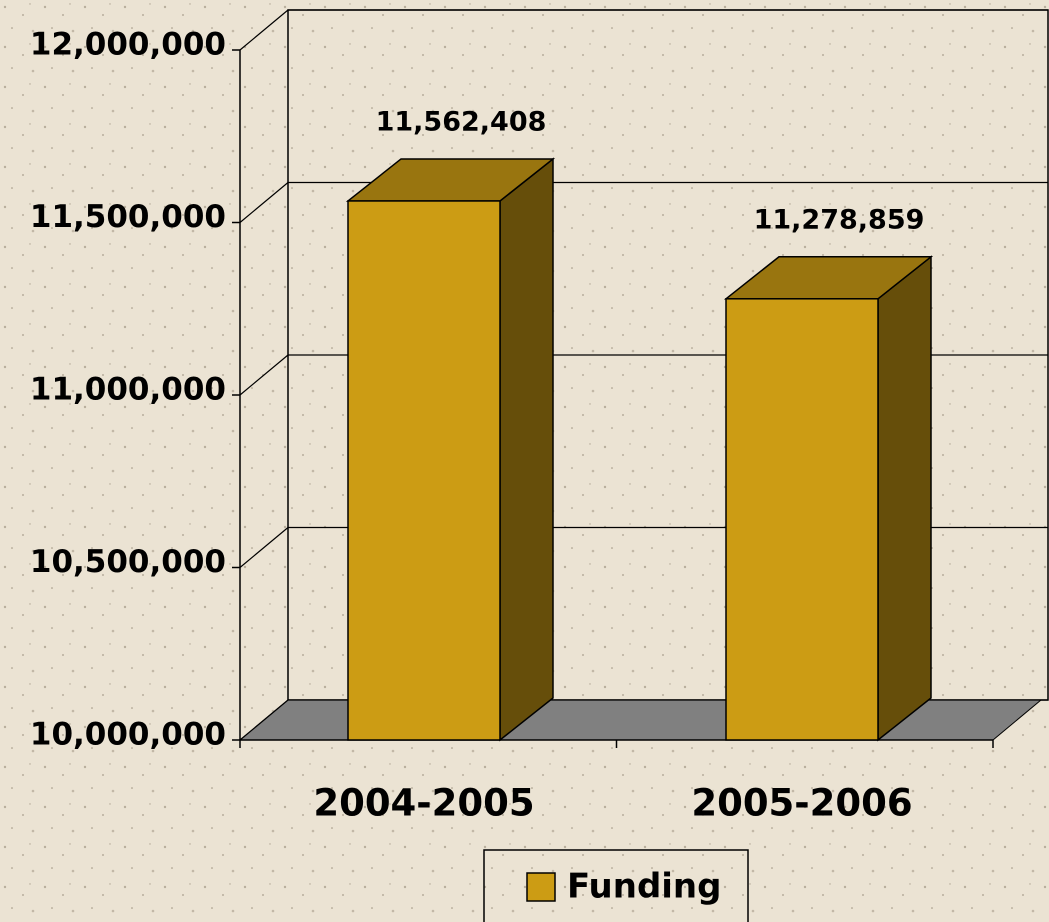  I want to click on legend-label: Funding, so click(644, 887).